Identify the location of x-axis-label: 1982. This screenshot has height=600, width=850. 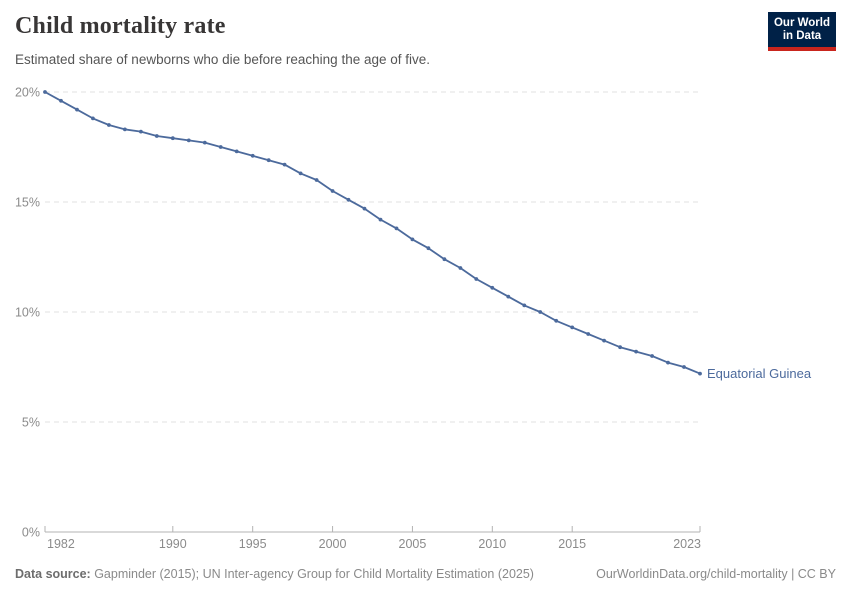
(61, 544).